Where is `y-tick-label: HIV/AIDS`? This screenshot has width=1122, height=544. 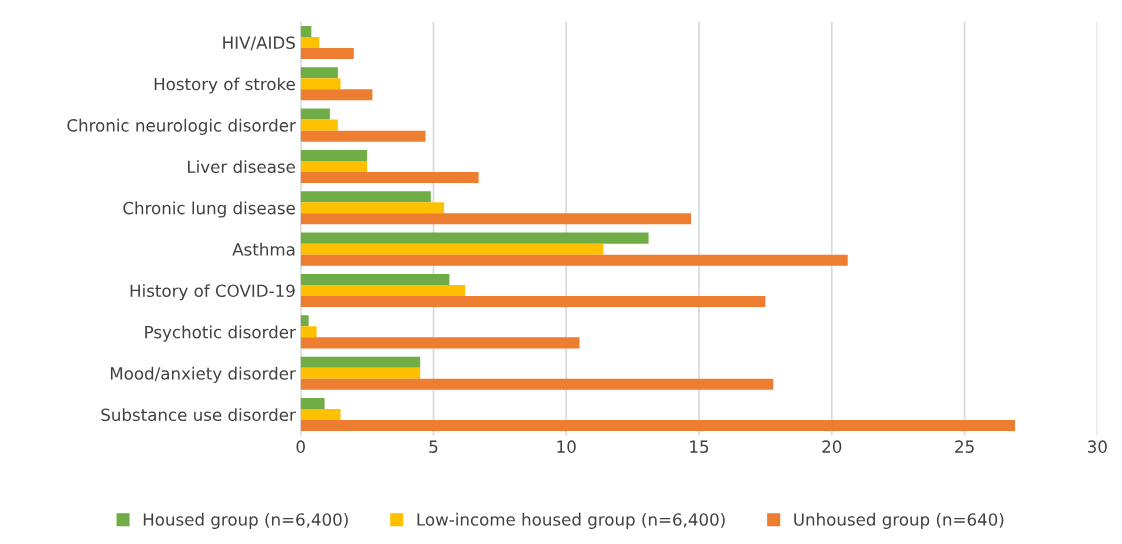 y-tick-label: HIV/AIDS is located at coordinates (259, 43).